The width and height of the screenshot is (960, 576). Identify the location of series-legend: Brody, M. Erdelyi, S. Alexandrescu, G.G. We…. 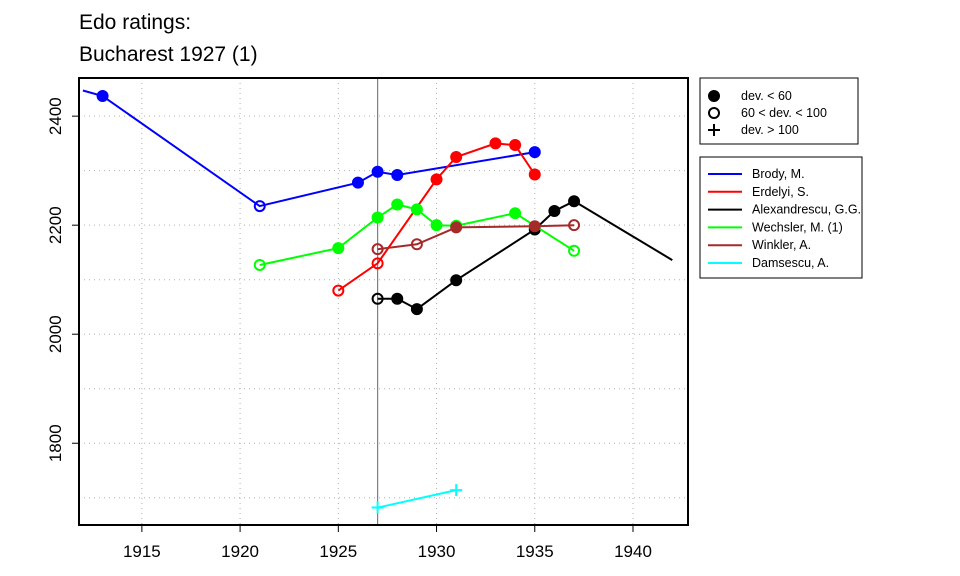
(781, 217).